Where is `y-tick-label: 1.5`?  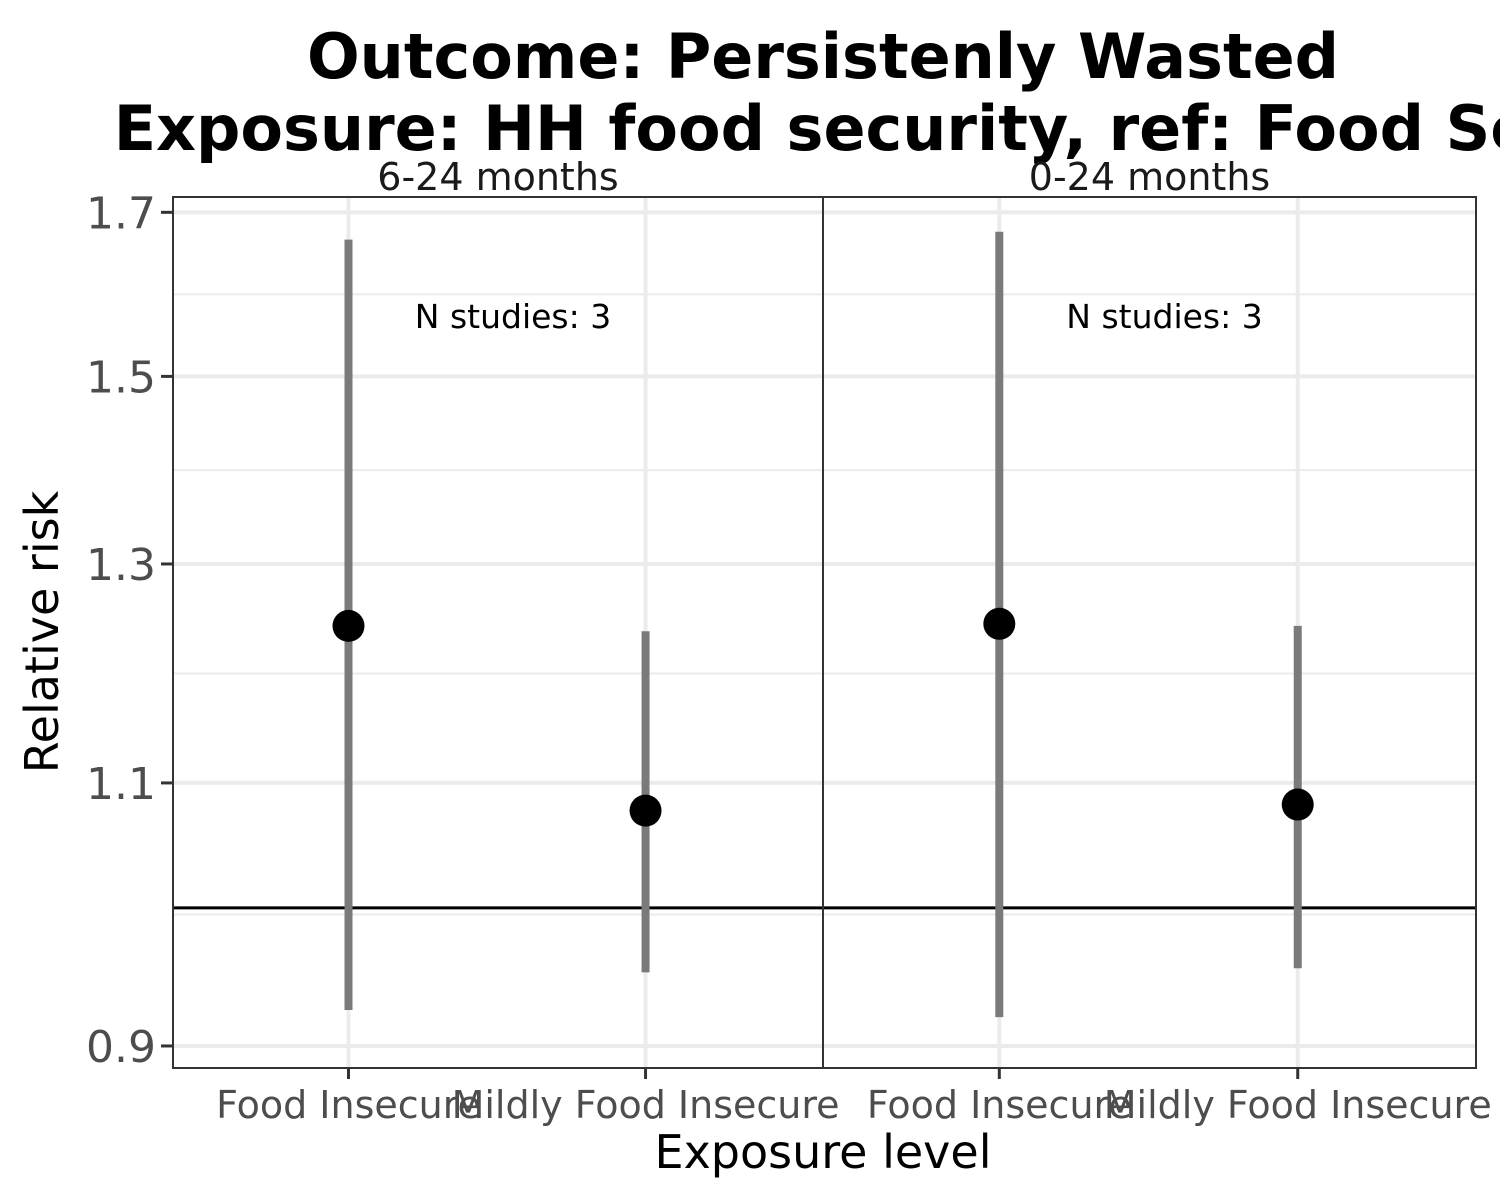 y-tick-label: 1.5 is located at coordinates (121, 377).